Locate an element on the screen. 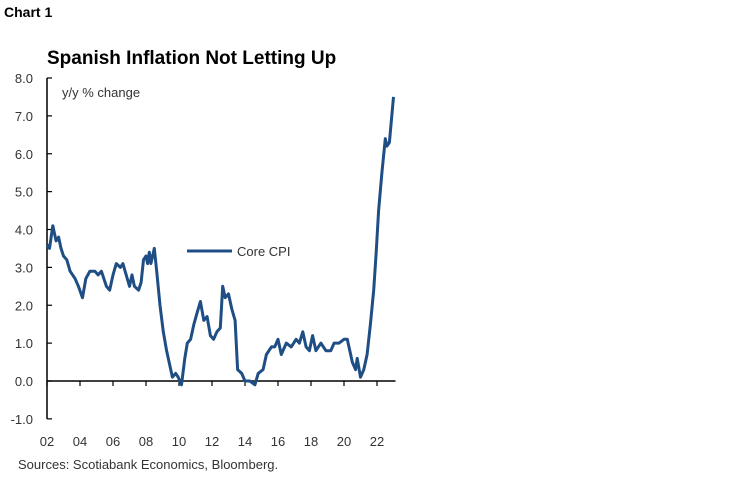 The image size is (750, 483). x-tick-label: 22 is located at coordinates (377, 441).